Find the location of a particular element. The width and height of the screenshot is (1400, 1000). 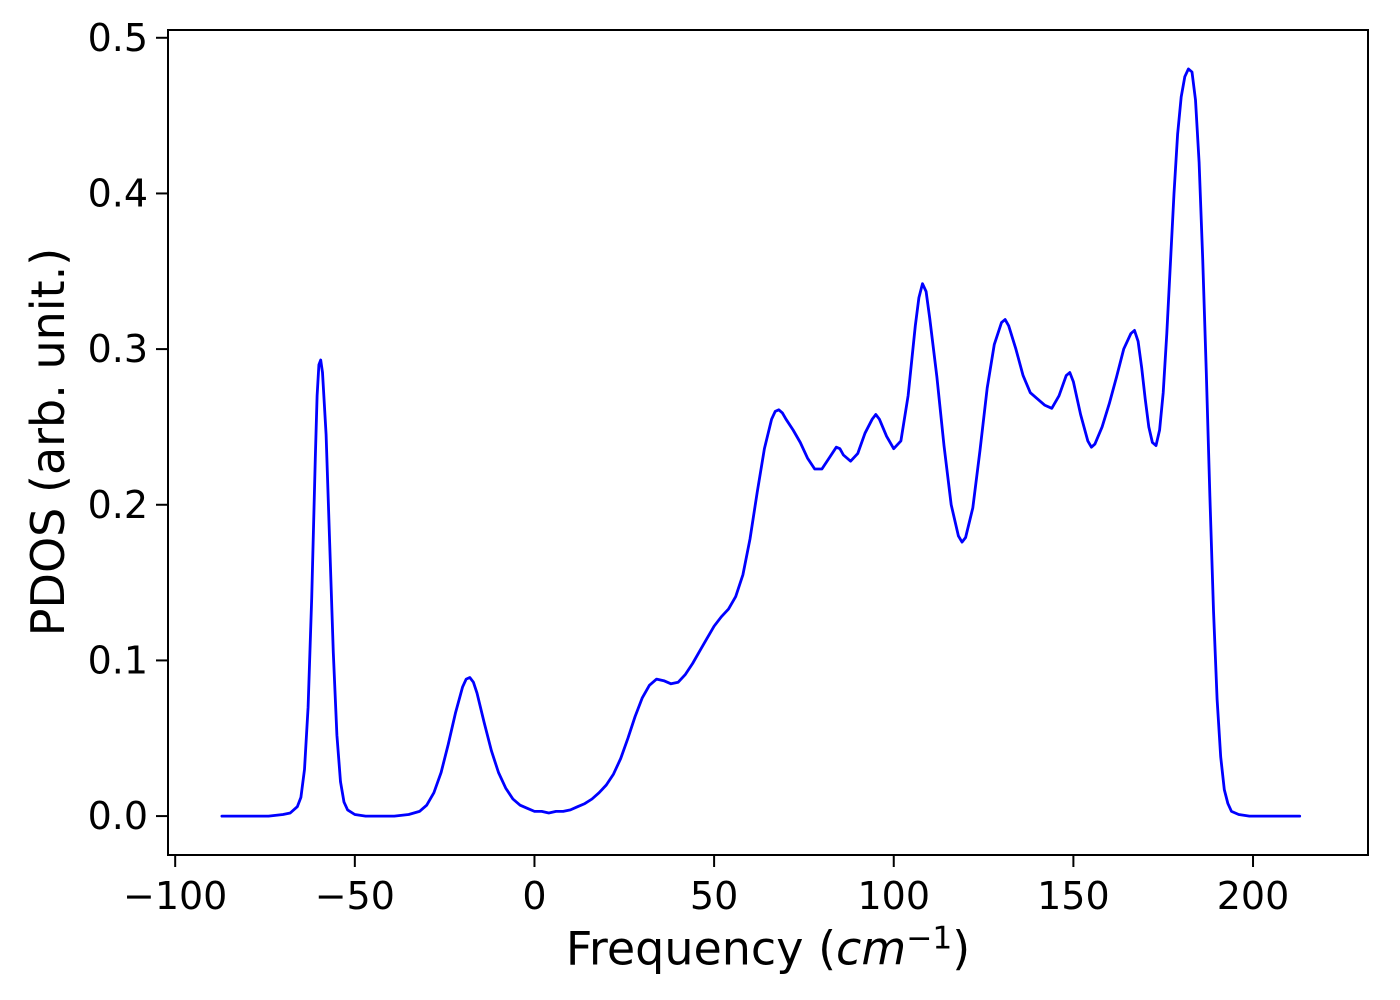

y-tick-label: 0.3 is located at coordinates (118, 349).